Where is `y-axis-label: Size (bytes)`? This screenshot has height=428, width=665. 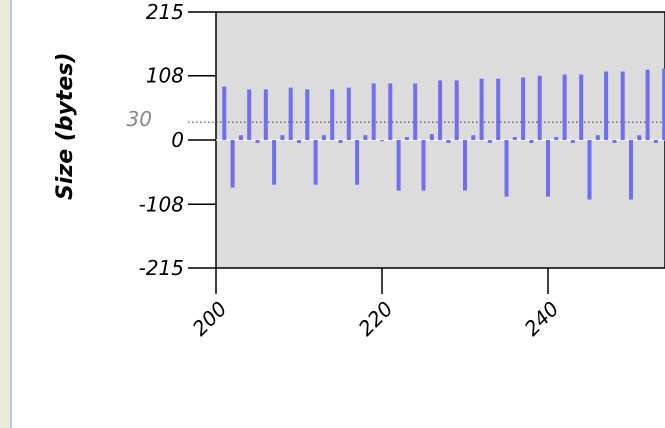
y-axis-label: Size (bytes) is located at coordinates (65, 126).